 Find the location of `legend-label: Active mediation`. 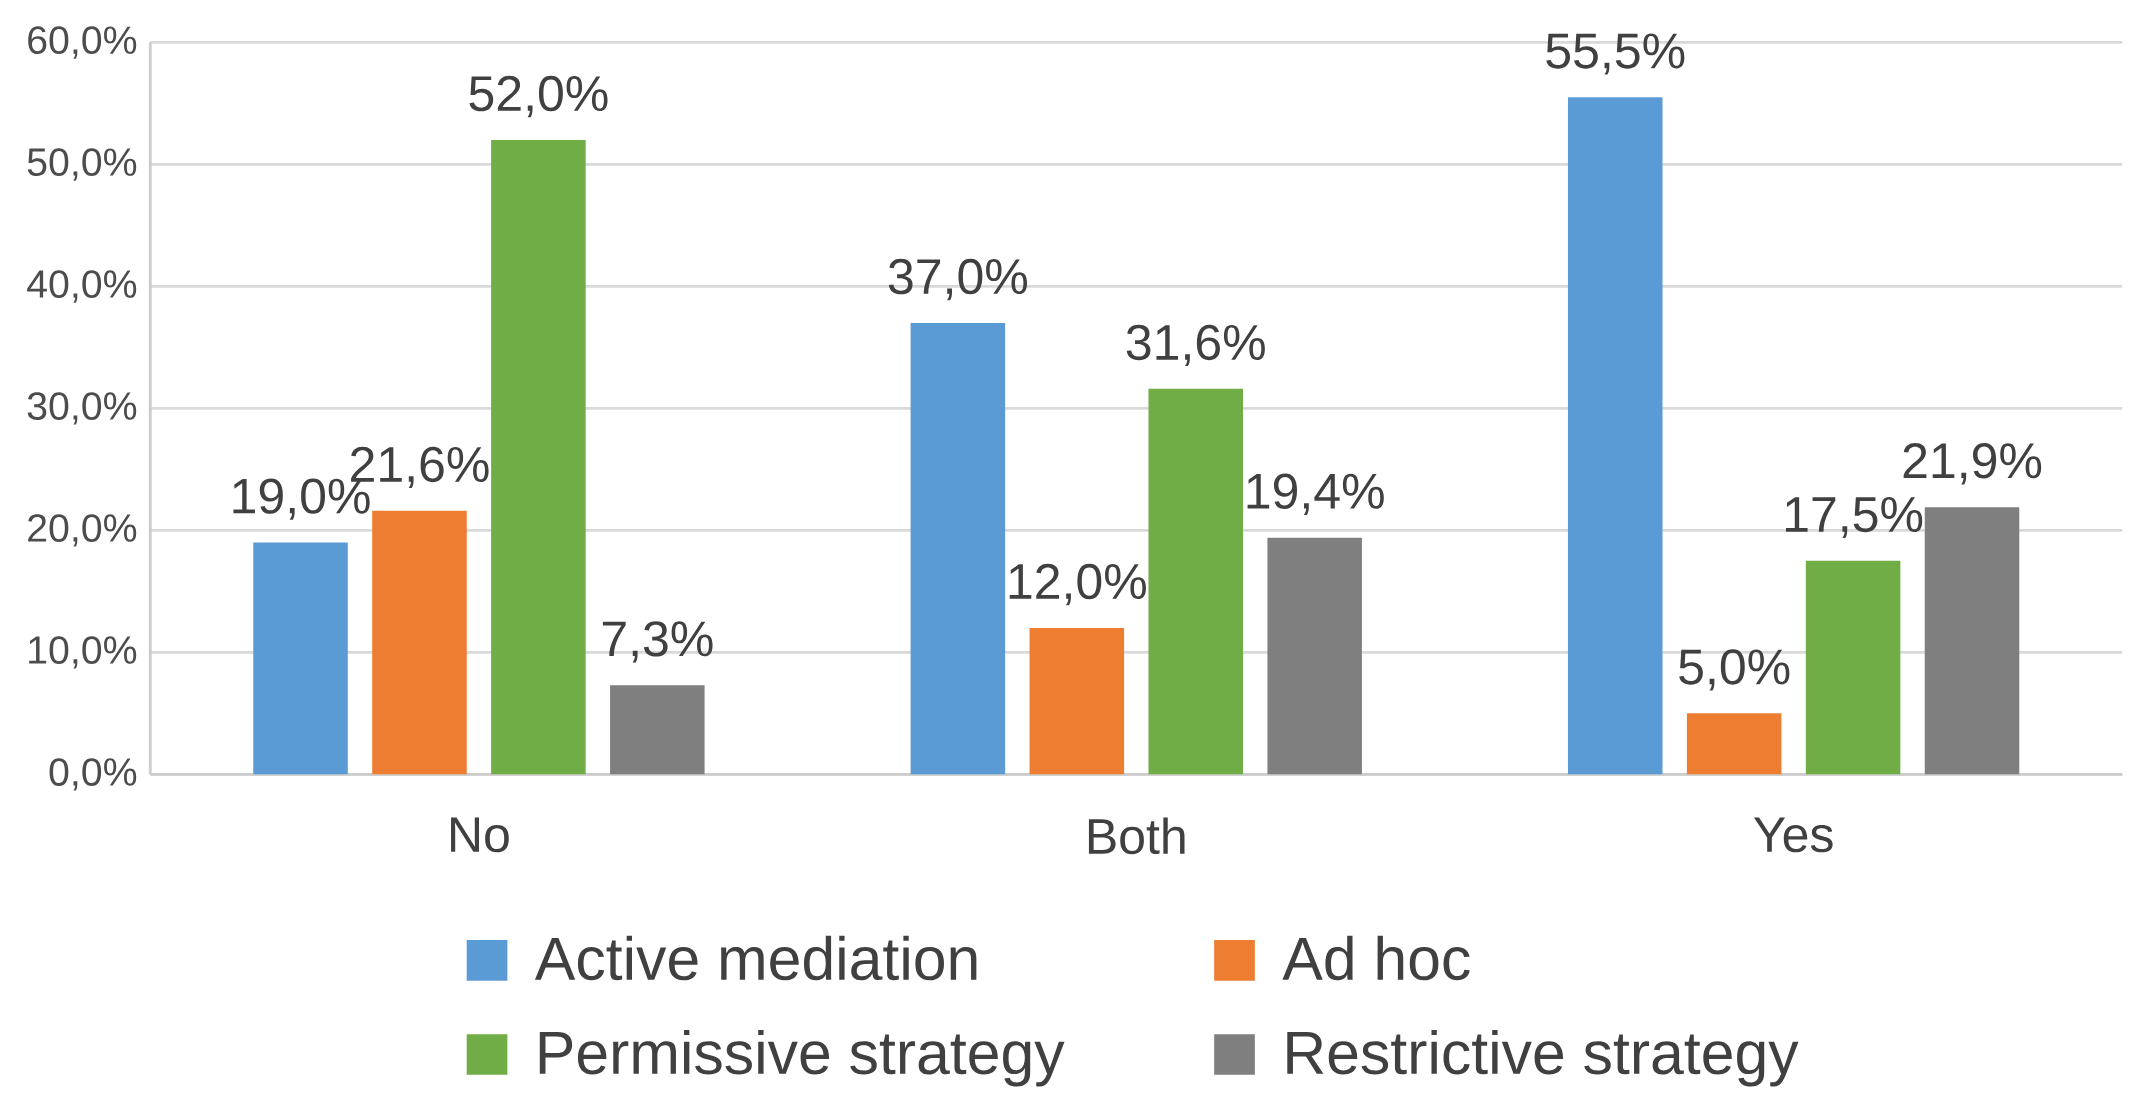

legend-label: Active mediation is located at coordinates (755, 958).